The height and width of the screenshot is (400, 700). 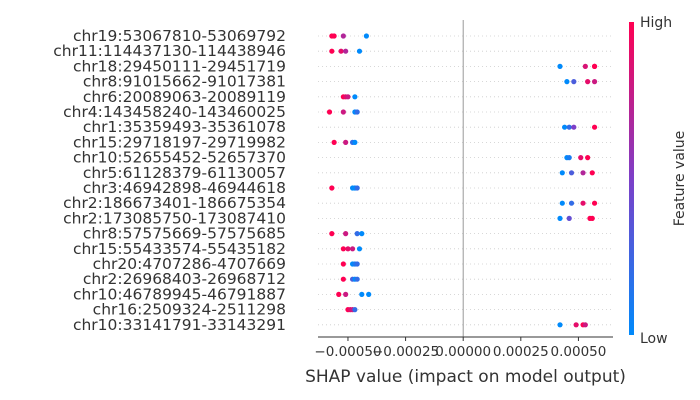 What do you see at coordinates (656, 23) in the screenshot?
I see `colorbar-high-label: High` at bounding box center [656, 23].